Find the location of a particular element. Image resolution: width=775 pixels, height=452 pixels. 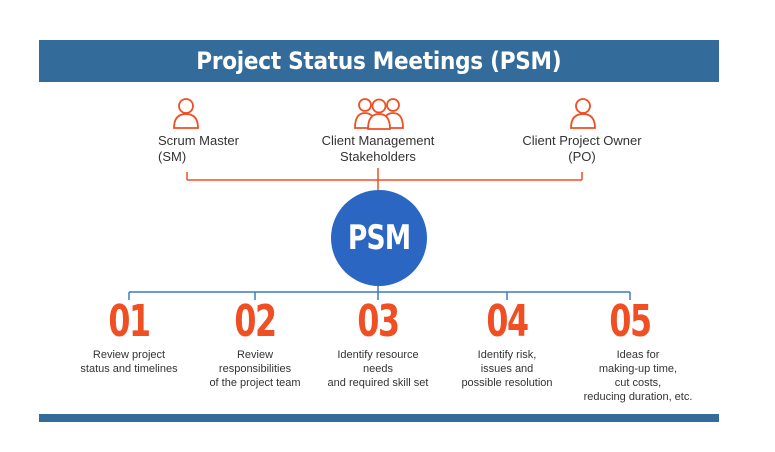

footer-bar is located at coordinates (379, 418).